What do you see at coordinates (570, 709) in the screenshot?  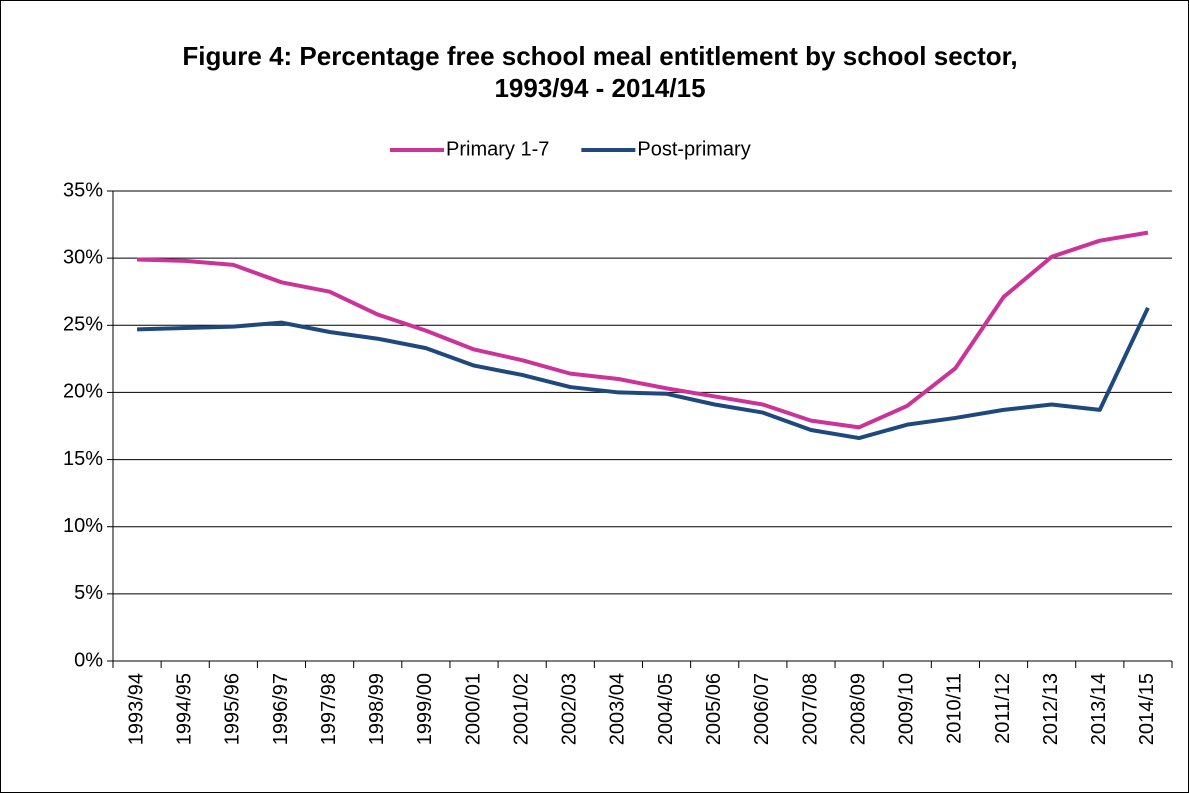 I see `x-tick-label: 2002/03` at bounding box center [570, 709].